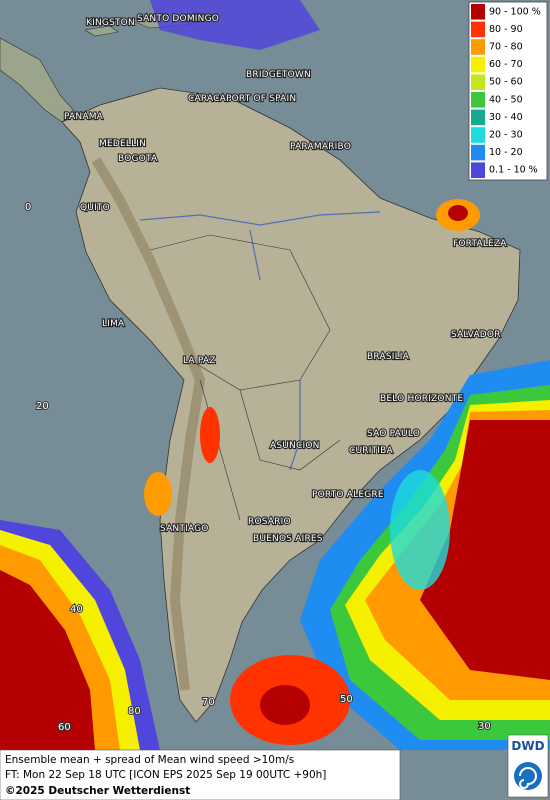 This screenshot has width=550, height=800. Describe the element at coordinates (421, 399) in the screenshot. I see `city-label: BELO HORIZONTE` at that location.